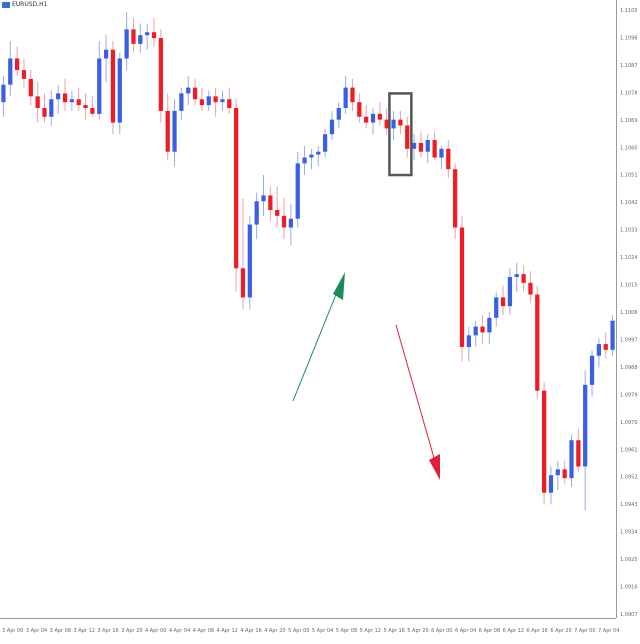  What do you see at coordinates (629, 66) in the screenshot?
I see `price-tick-label: 1.1087` at bounding box center [629, 66].